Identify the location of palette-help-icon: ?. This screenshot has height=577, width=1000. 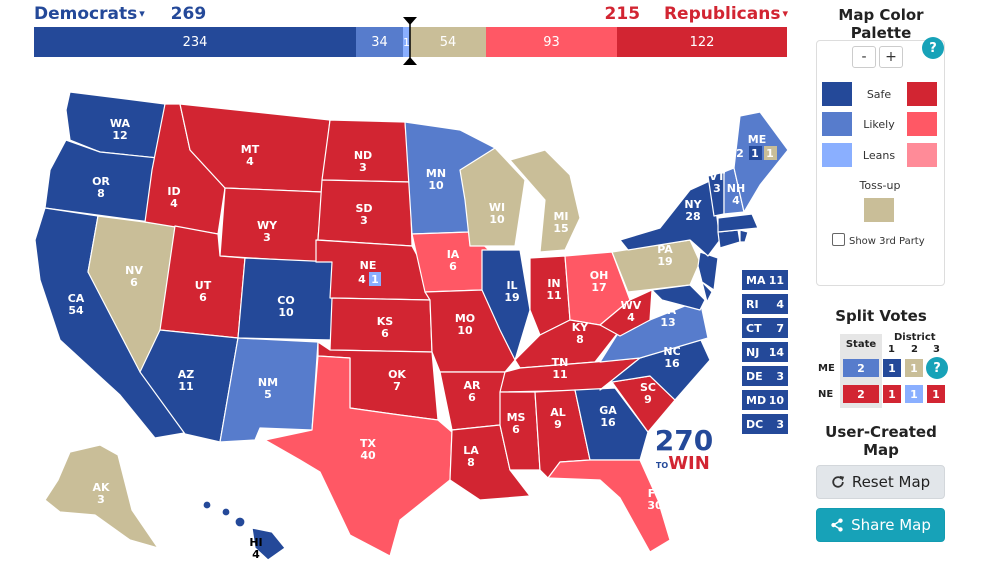
(933, 48).